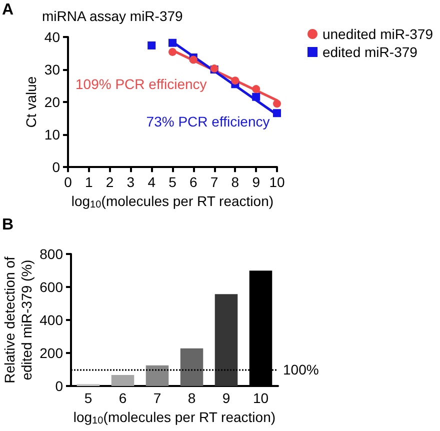 Image resolution: width=440 pixels, height=431 pixels. I want to click on x-tick-label: 4, so click(152, 182).